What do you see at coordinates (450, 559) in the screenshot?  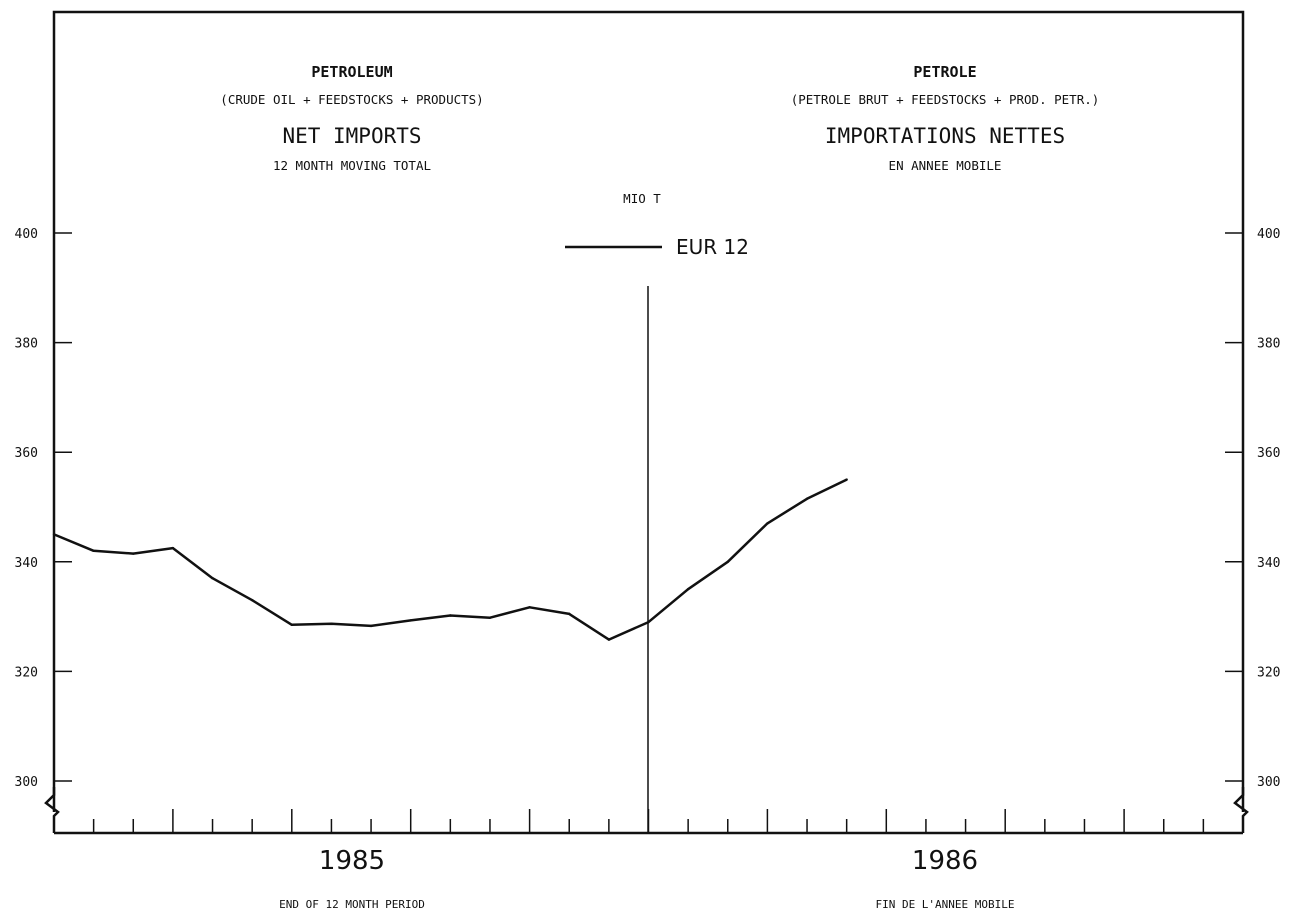 I see `series-layer` at bounding box center [450, 559].